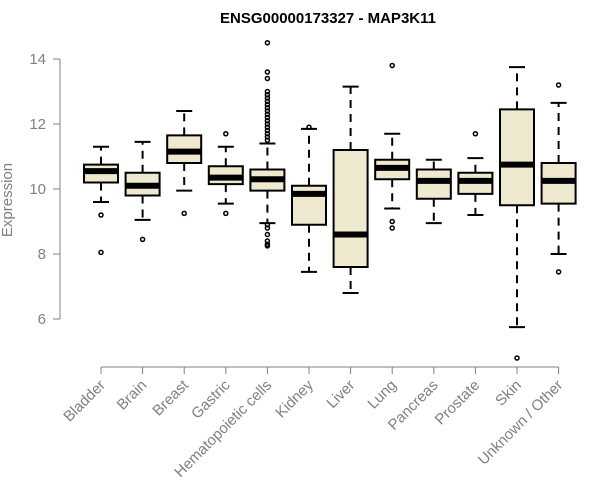  I want to click on y-tick-label: 12, so click(37, 124).